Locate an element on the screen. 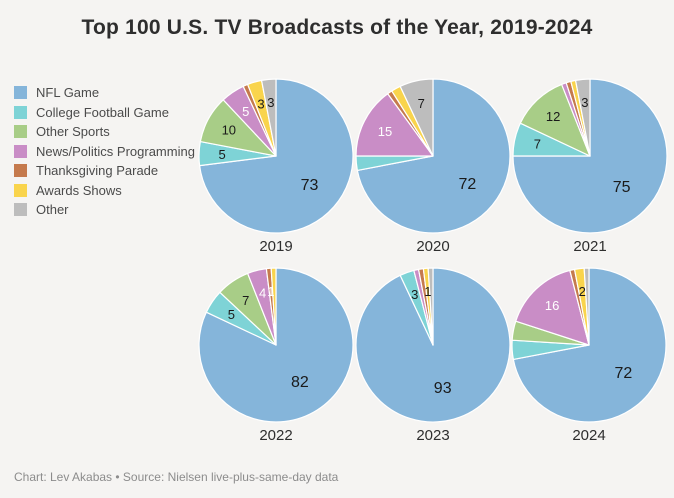 Image resolution: width=674 pixels, height=498 pixels. legend-item: Thanksgiving Parade is located at coordinates (104, 171).